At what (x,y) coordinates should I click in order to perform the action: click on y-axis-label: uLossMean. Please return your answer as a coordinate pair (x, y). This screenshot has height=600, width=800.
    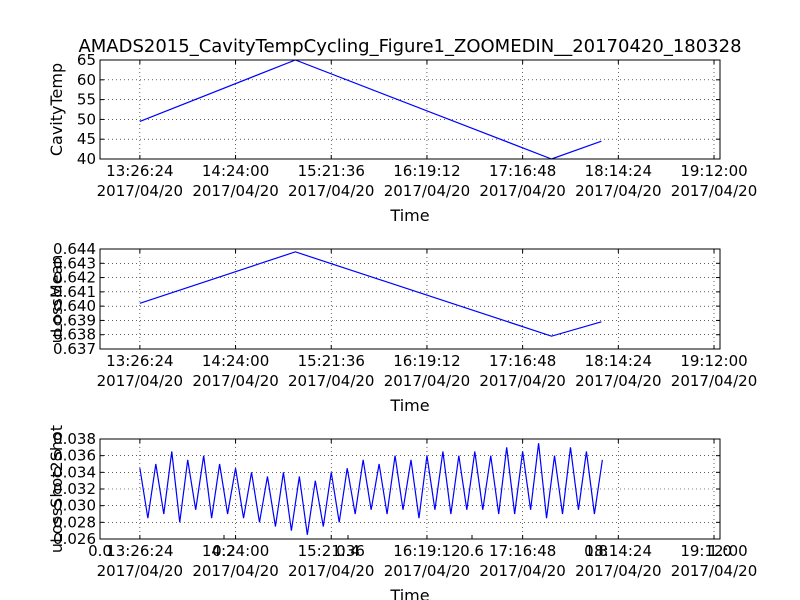
    Looking at the image, I should click on (56, 299).